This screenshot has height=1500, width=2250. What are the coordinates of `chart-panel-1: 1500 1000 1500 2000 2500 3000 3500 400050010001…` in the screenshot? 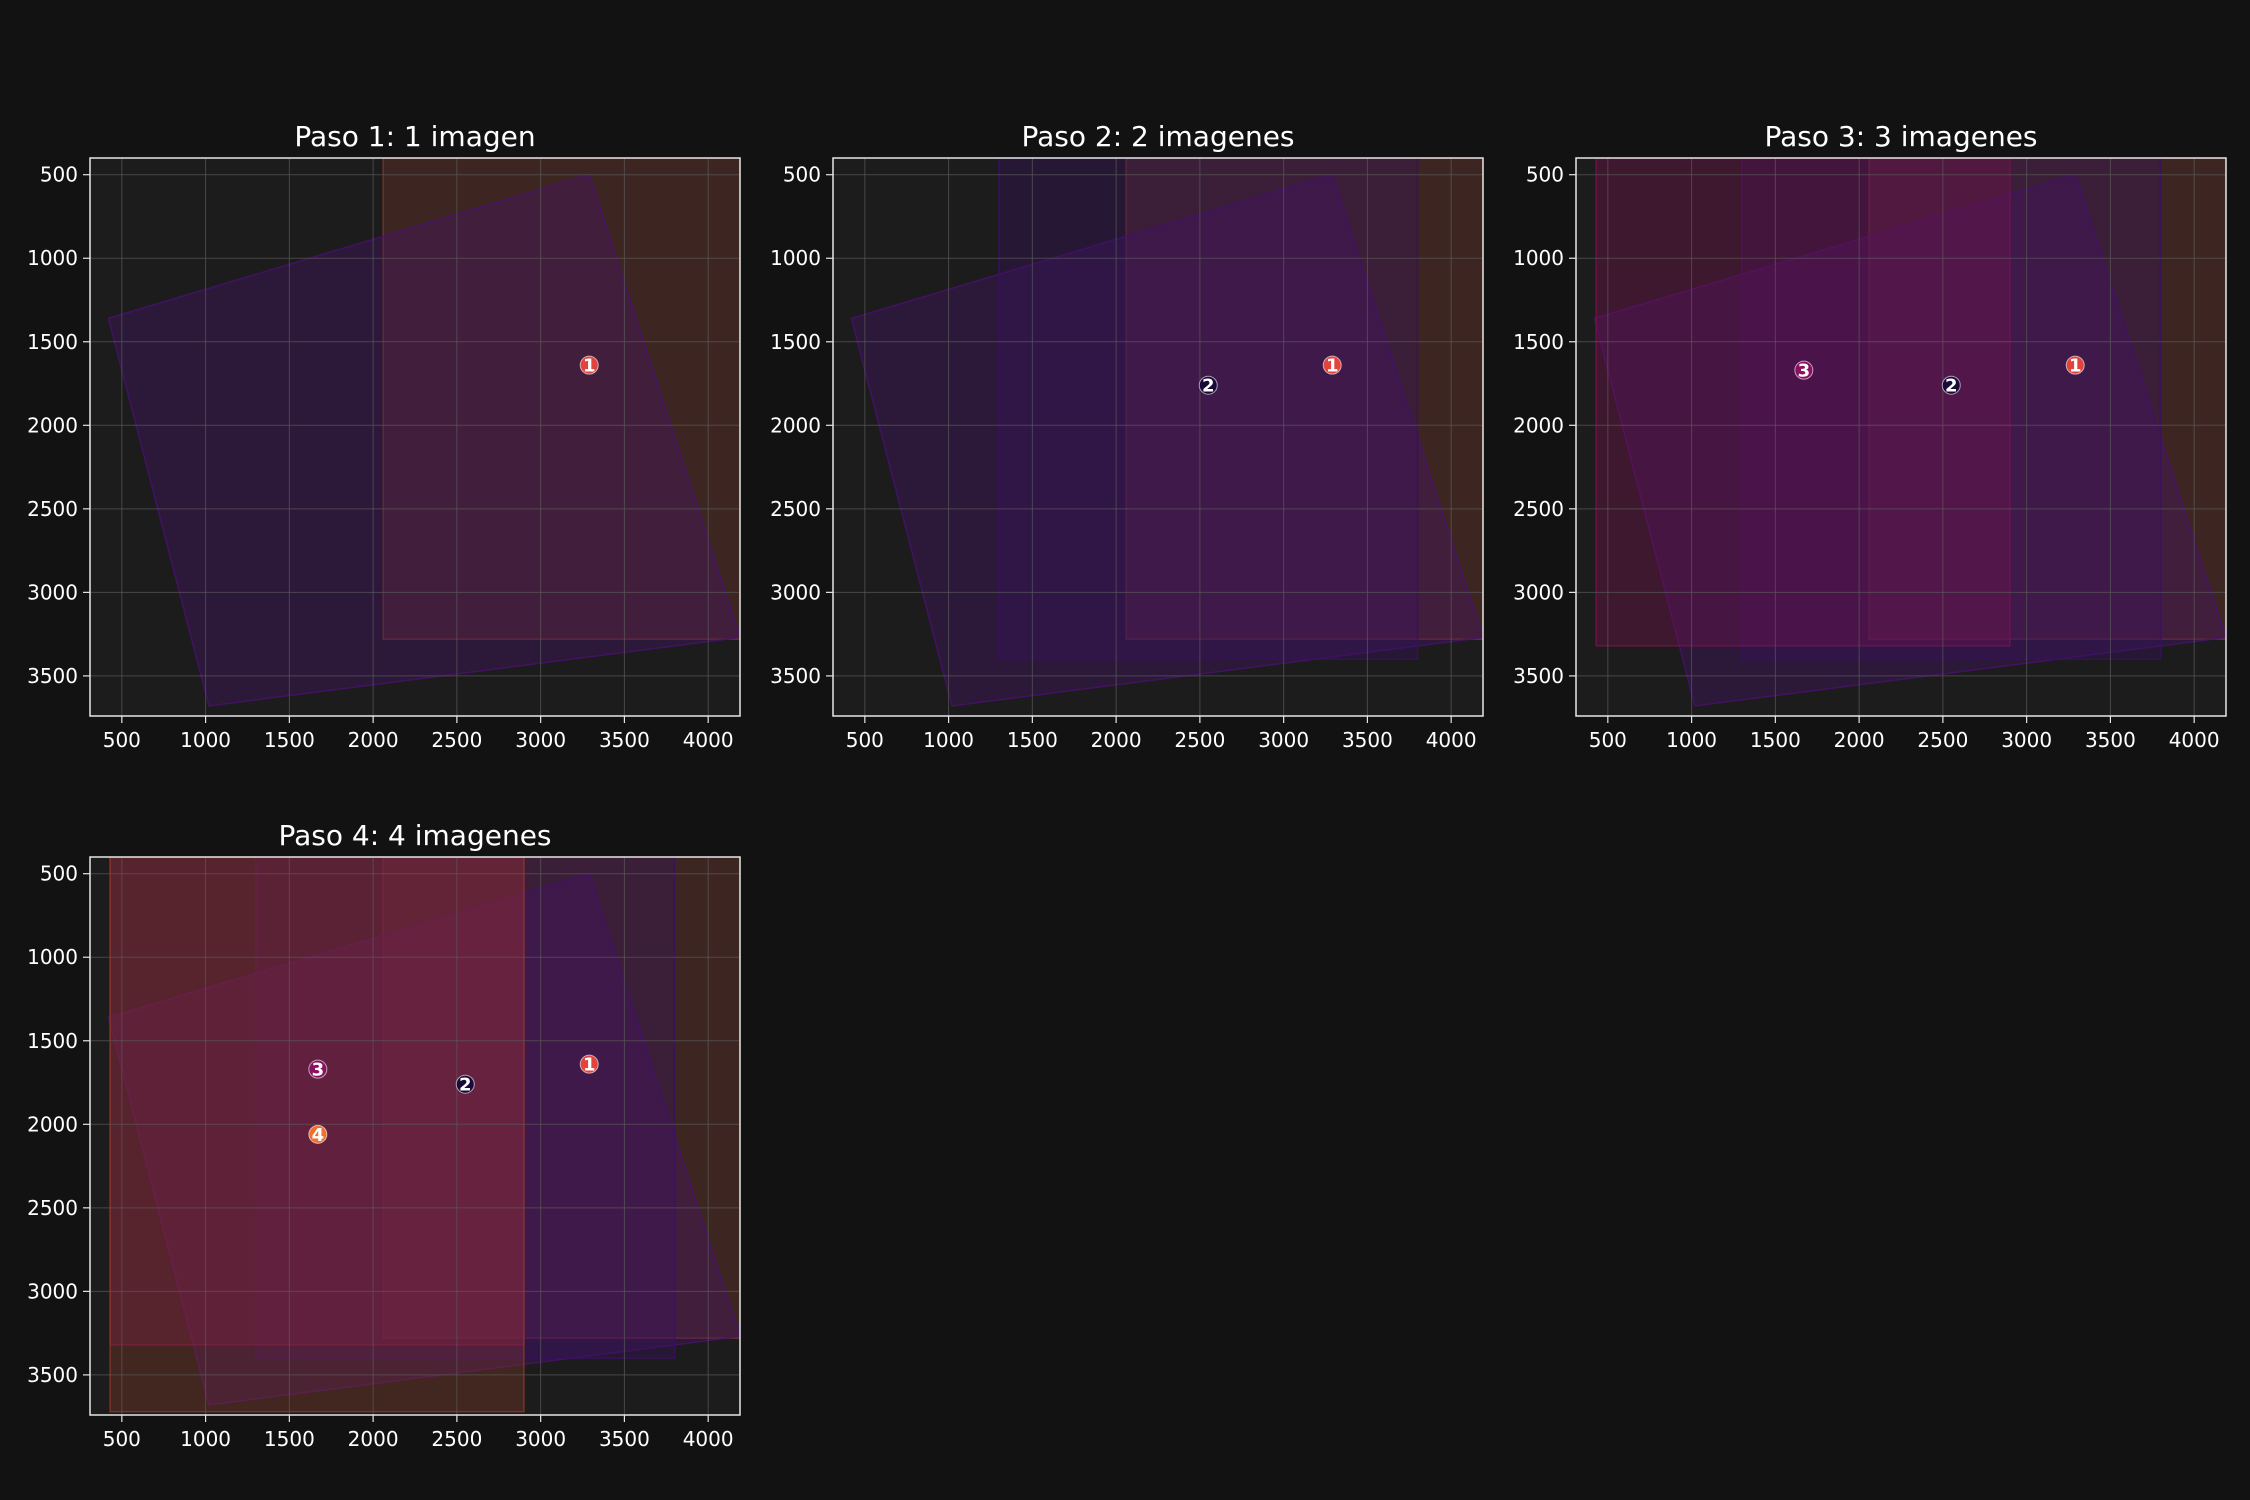 It's located at (384, 436).